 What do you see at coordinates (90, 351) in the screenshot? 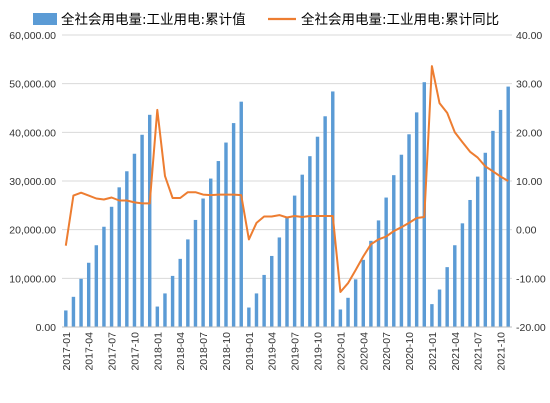
I see `x-tick-label: 2017-04` at bounding box center [90, 351].